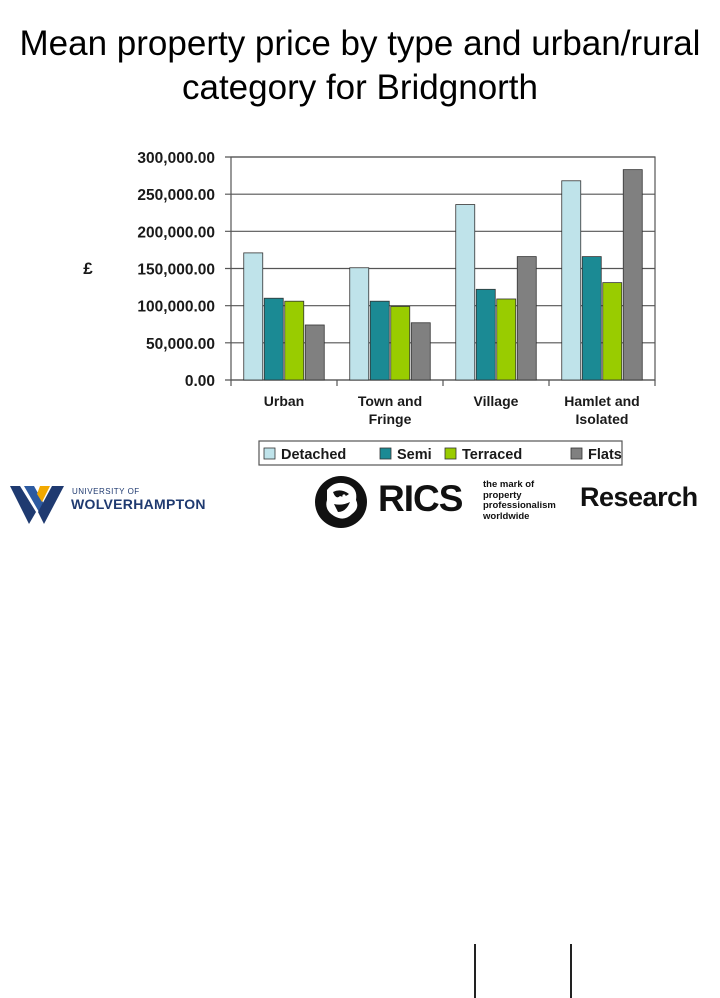 The height and width of the screenshot is (998, 720). What do you see at coordinates (359, 324) in the screenshot?
I see `bar-detached-town-and-fringe` at bounding box center [359, 324].